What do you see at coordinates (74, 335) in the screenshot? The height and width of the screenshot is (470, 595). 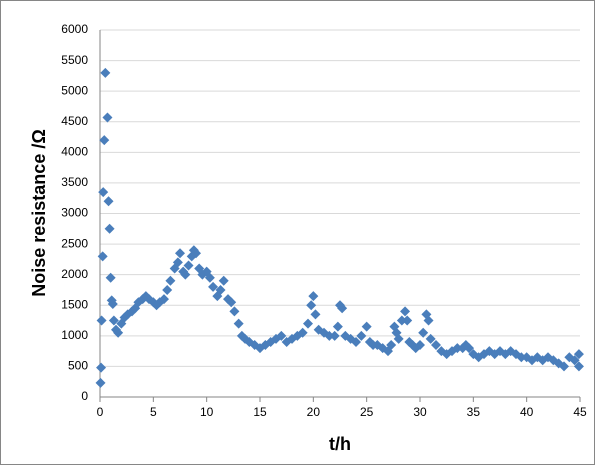 I see `y-tick-label: 1000` at bounding box center [74, 335].